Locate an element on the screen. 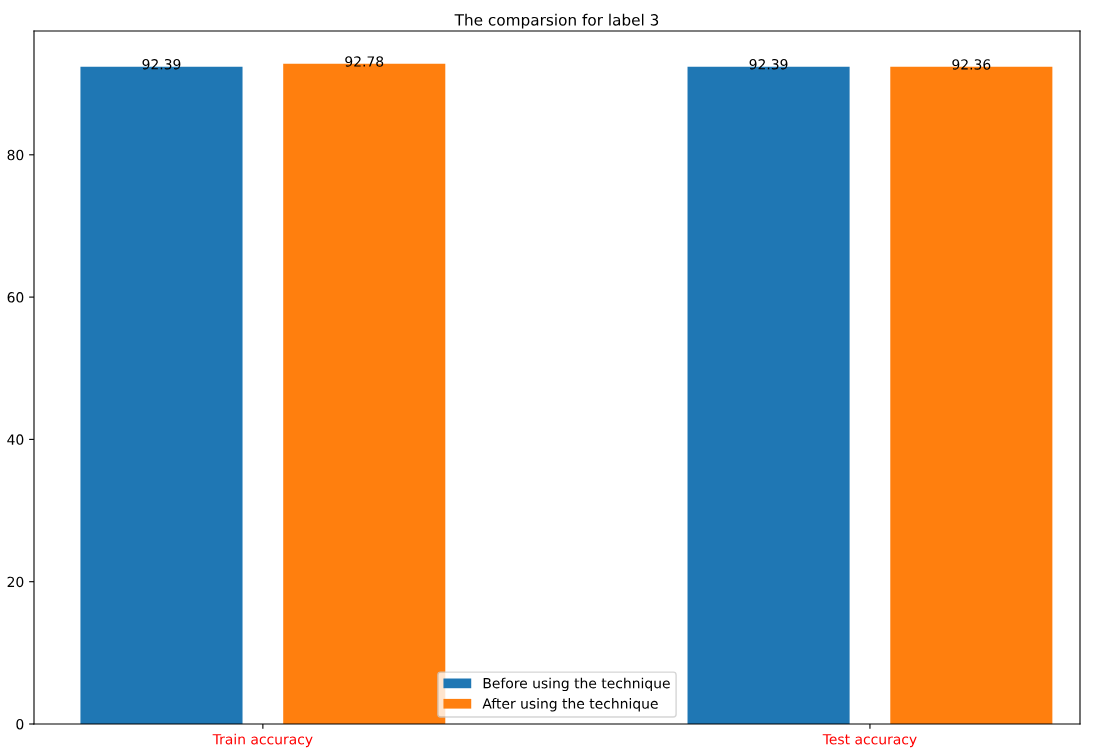  y-tick-label: 80 is located at coordinates (15, 155).